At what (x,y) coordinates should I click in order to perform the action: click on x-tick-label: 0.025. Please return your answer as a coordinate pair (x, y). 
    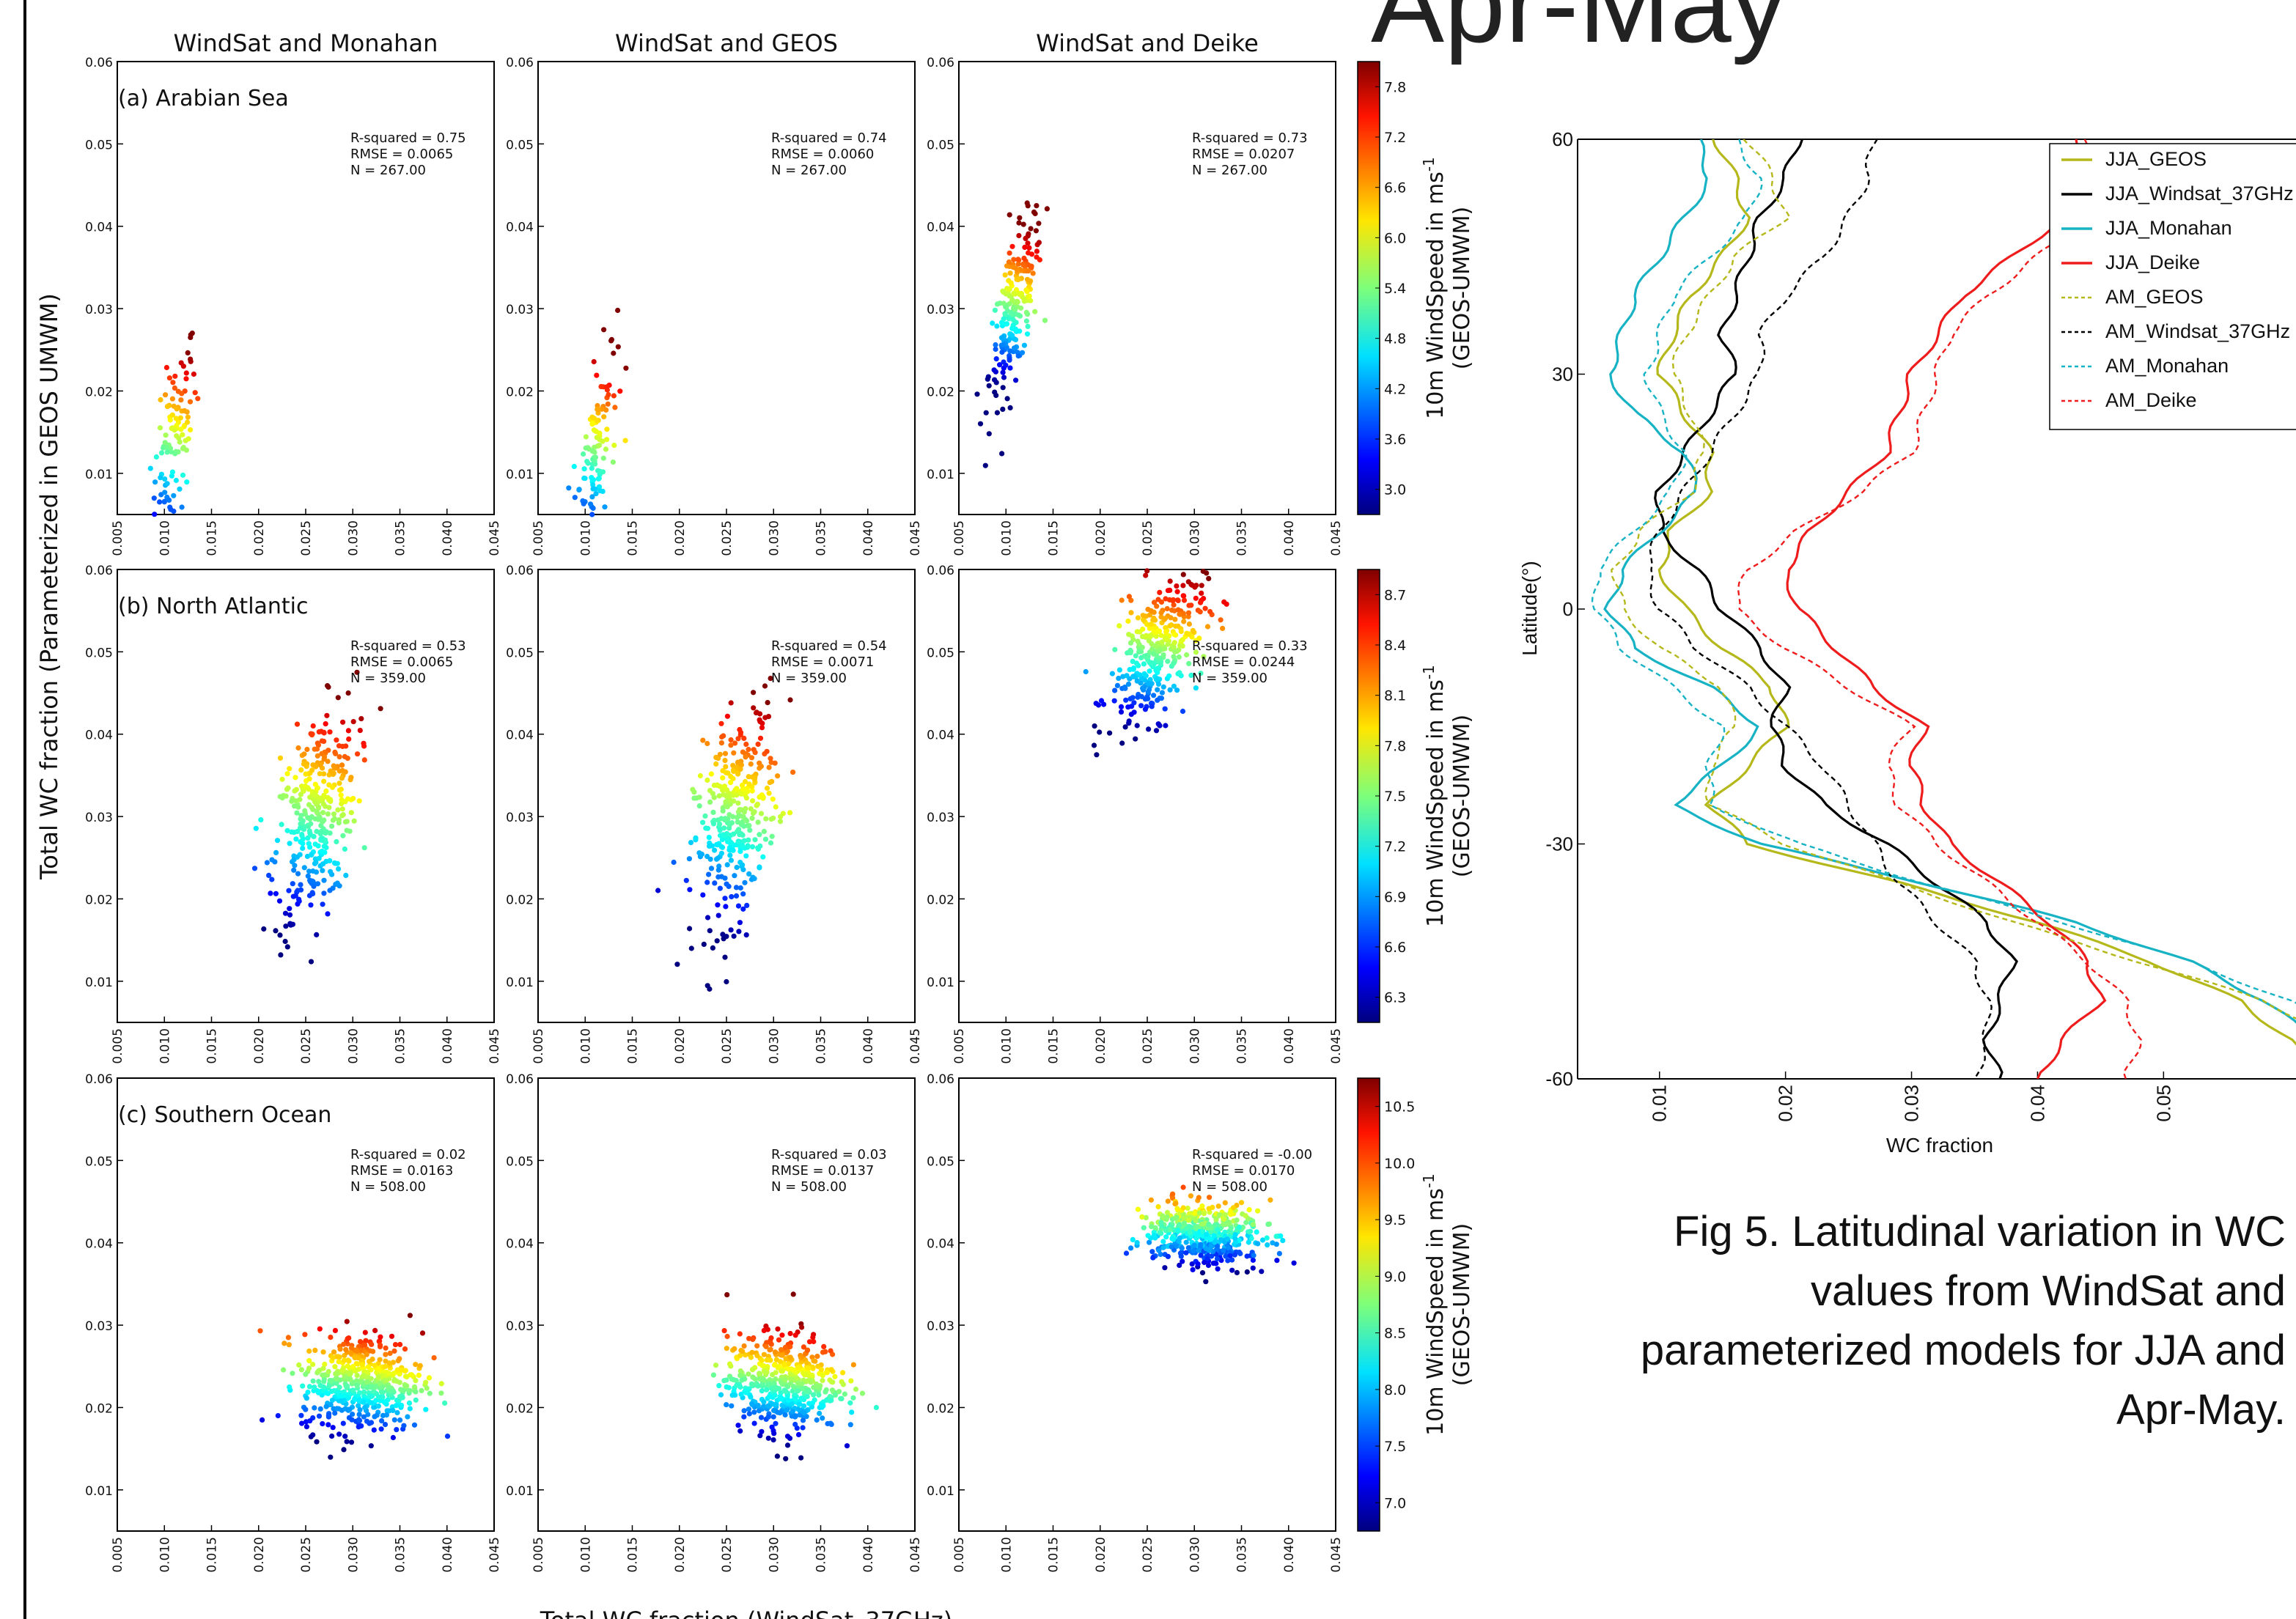
    Looking at the image, I should click on (727, 538).